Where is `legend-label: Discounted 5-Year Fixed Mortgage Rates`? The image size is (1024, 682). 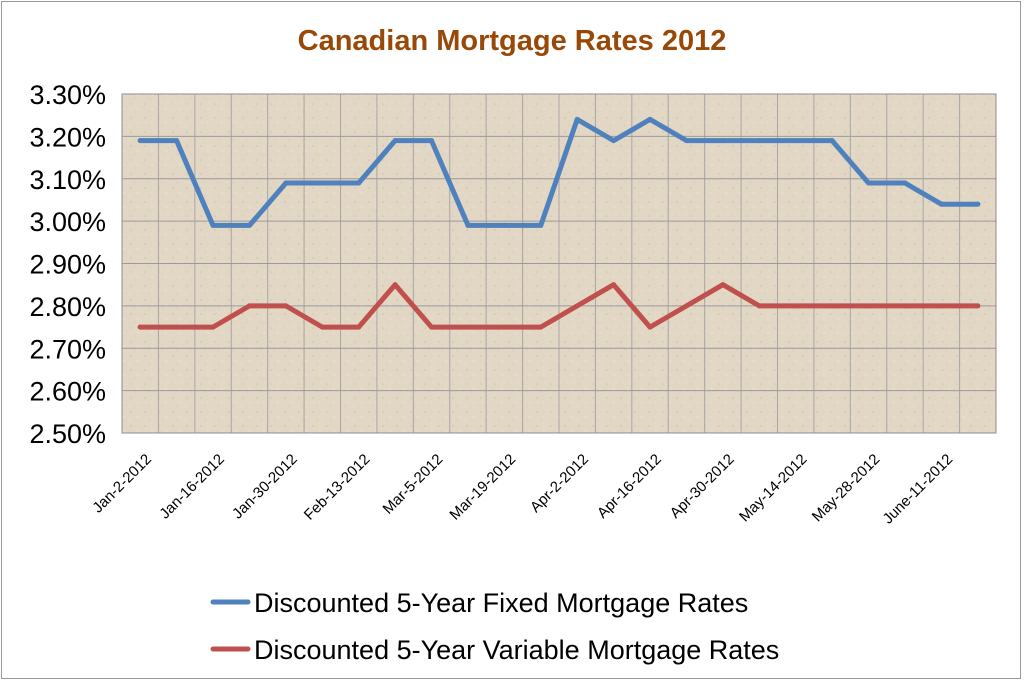
legend-label: Discounted 5-Year Fixed Mortgage Rates is located at coordinates (501, 603).